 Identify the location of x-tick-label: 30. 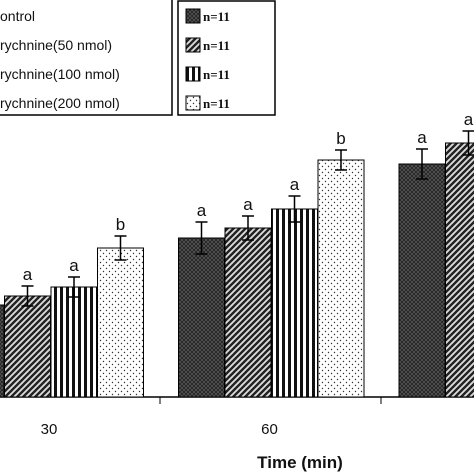
(49, 429).